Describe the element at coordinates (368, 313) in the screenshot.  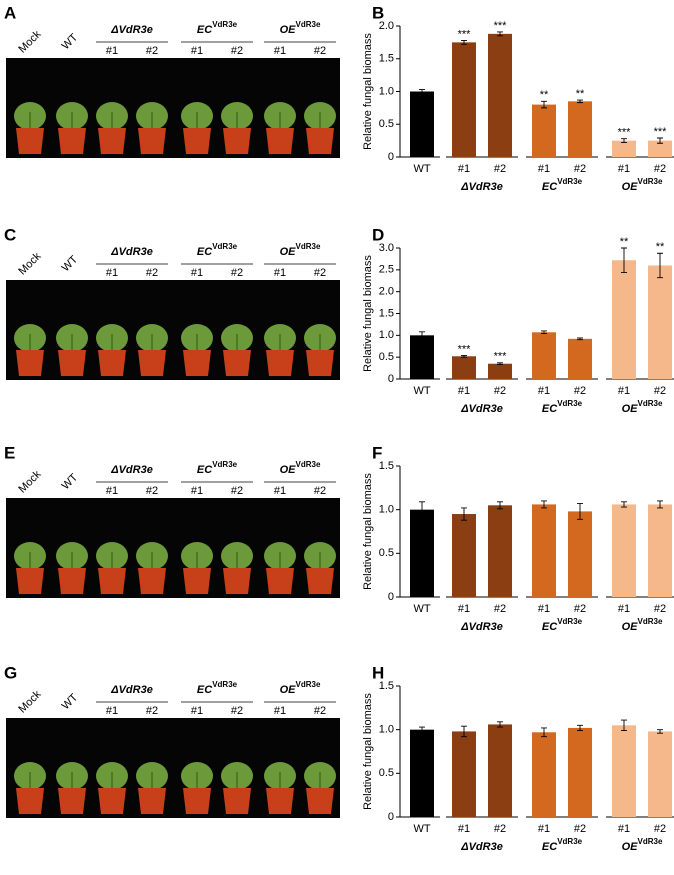
I see `y-axis-label: Relative fungal biomass` at that location.